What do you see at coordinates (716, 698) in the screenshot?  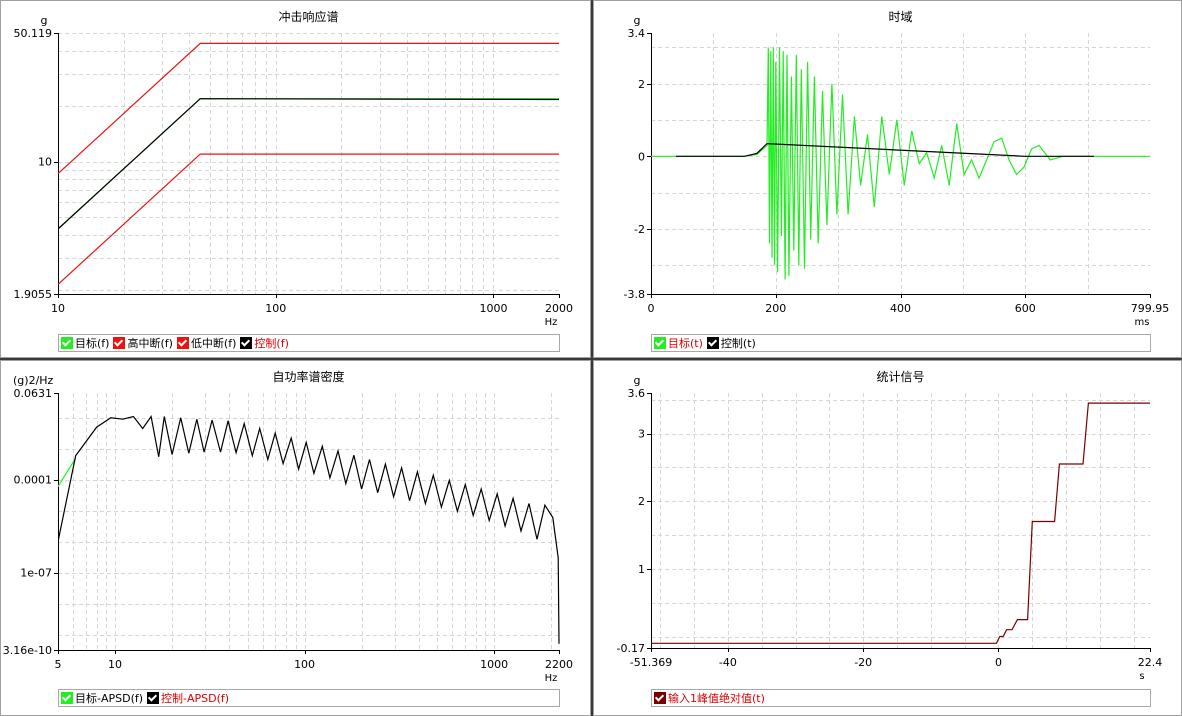 I see `legend-label: 输入1峰值绝对值(t)` at bounding box center [716, 698].